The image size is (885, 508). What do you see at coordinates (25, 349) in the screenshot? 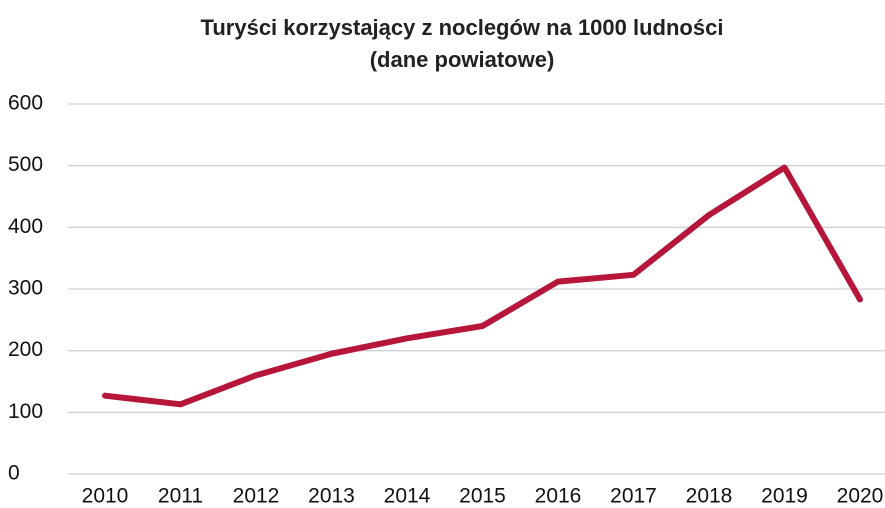
I see `y-tick-label: 200` at bounding box center [25, 349].